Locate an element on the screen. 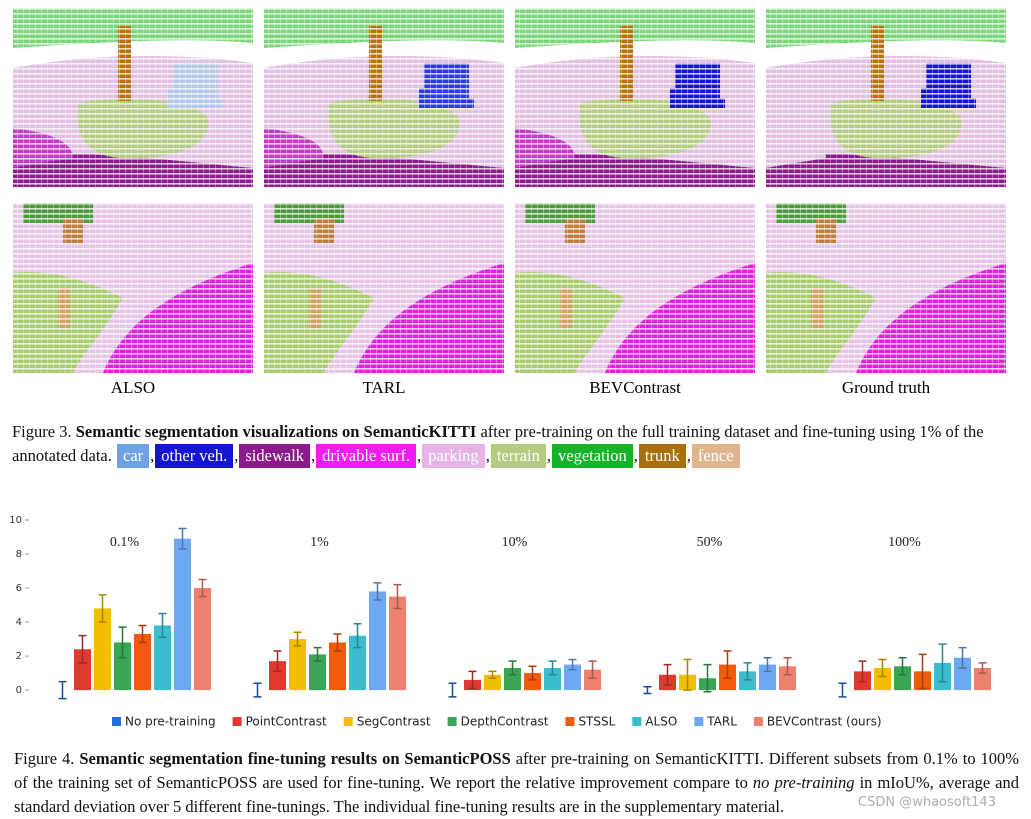 The height and width of the screenshot is (819, 1031). class-chip: trunk is located at coordinates (662, 456).